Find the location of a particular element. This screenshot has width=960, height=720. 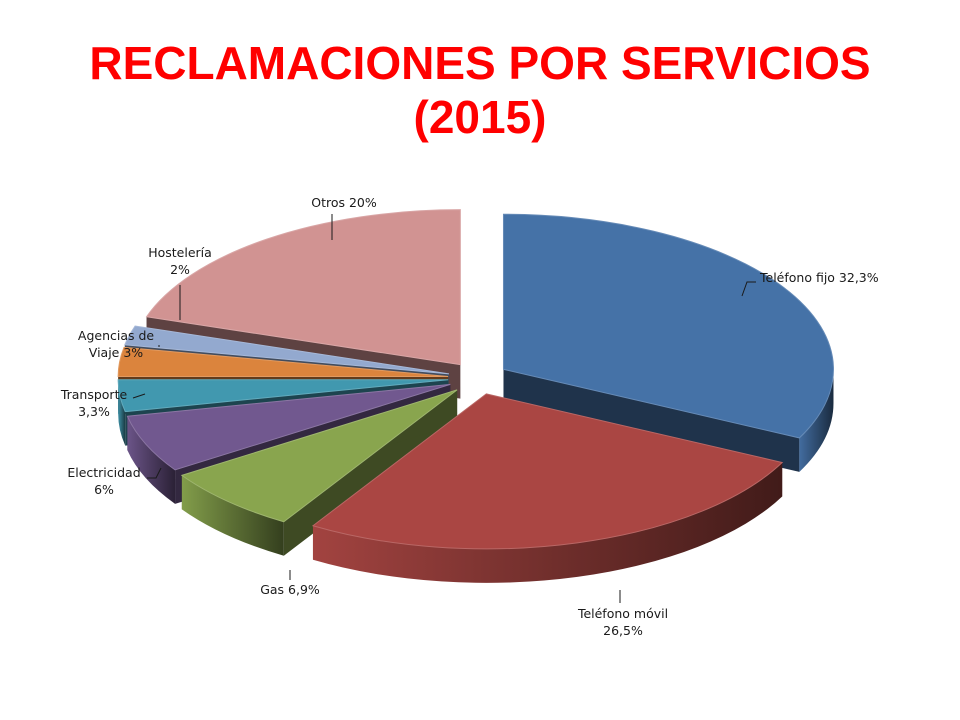

slice-label-line: Teléfono fijo 32,3% is located at coordinates (819, 277).